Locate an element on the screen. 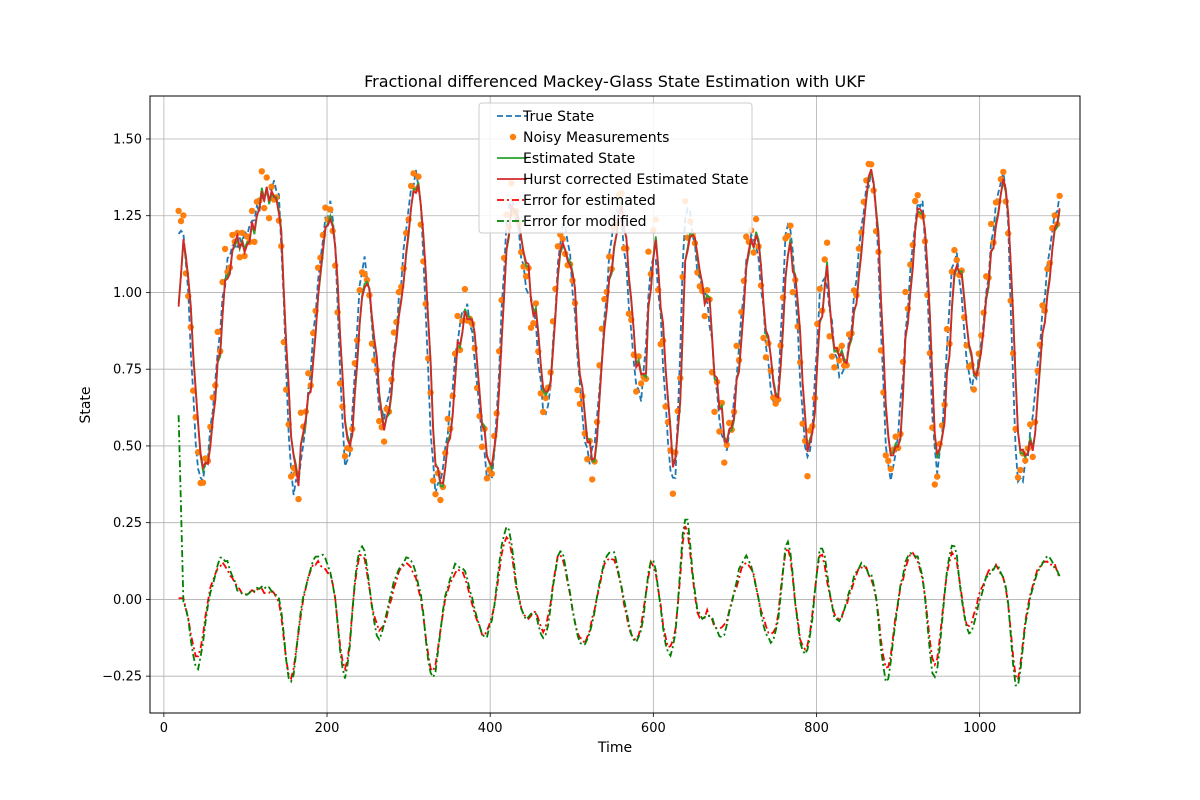  y-tick-label: 1.50 is located at coordinates (127, 139).